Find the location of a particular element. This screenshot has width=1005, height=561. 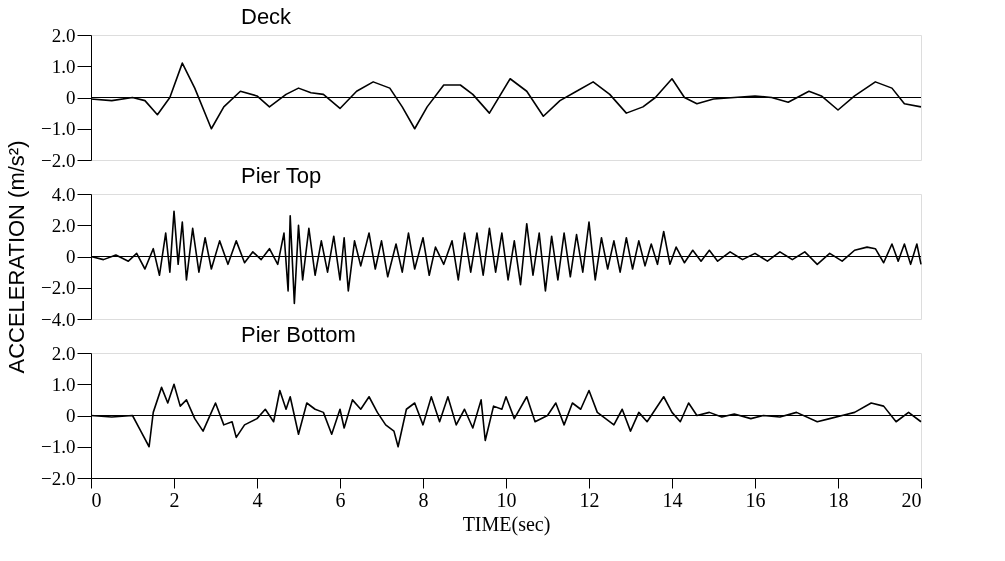

chart-title: Pier Bottom is located at coordinates (298, 334).